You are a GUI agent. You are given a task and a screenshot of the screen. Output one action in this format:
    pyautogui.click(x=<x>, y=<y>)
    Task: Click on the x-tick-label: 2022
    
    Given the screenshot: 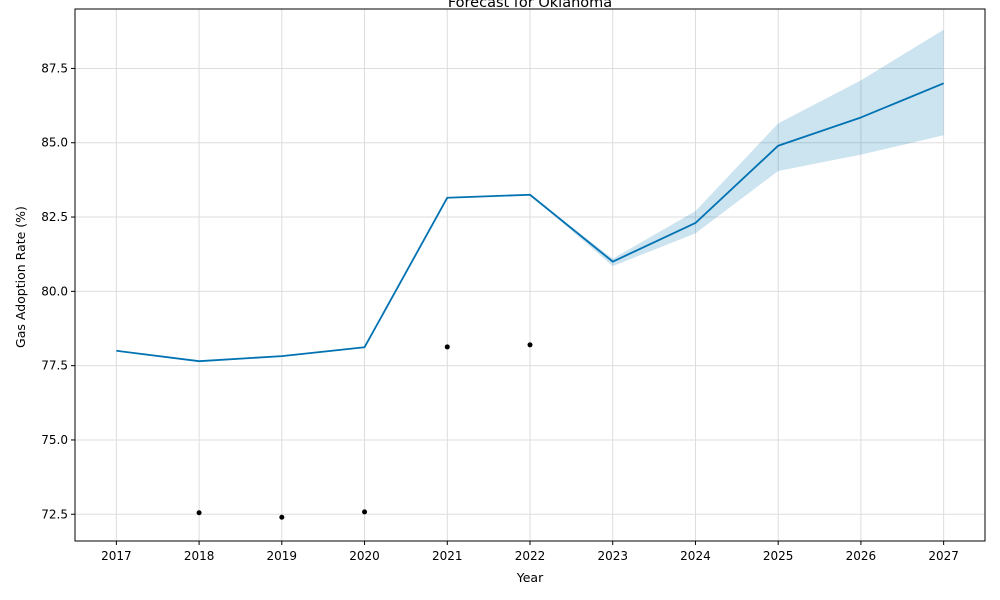 What is the action you would take?
    pyautogui.click(x=530, y=556)
    